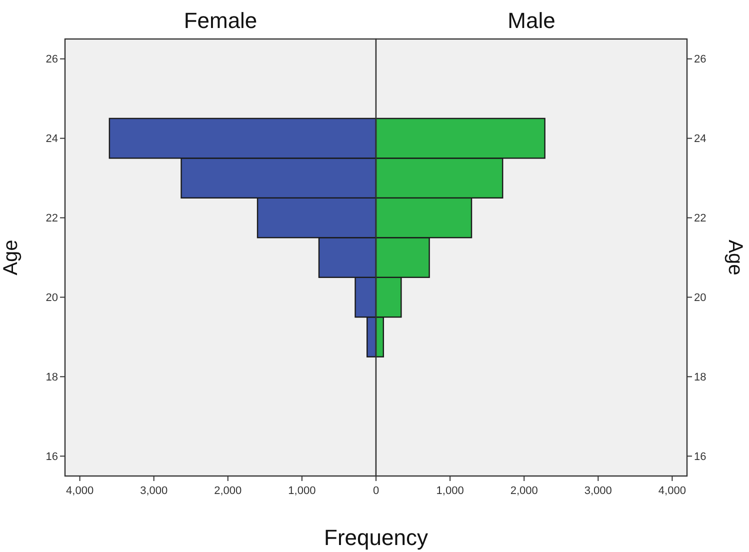 This screenshot has height=552, width=749. What do you see at coordinates (376, 537) in the screenshot?
I see `x-axis-title: Frequency` at bounding box center [376, 537].